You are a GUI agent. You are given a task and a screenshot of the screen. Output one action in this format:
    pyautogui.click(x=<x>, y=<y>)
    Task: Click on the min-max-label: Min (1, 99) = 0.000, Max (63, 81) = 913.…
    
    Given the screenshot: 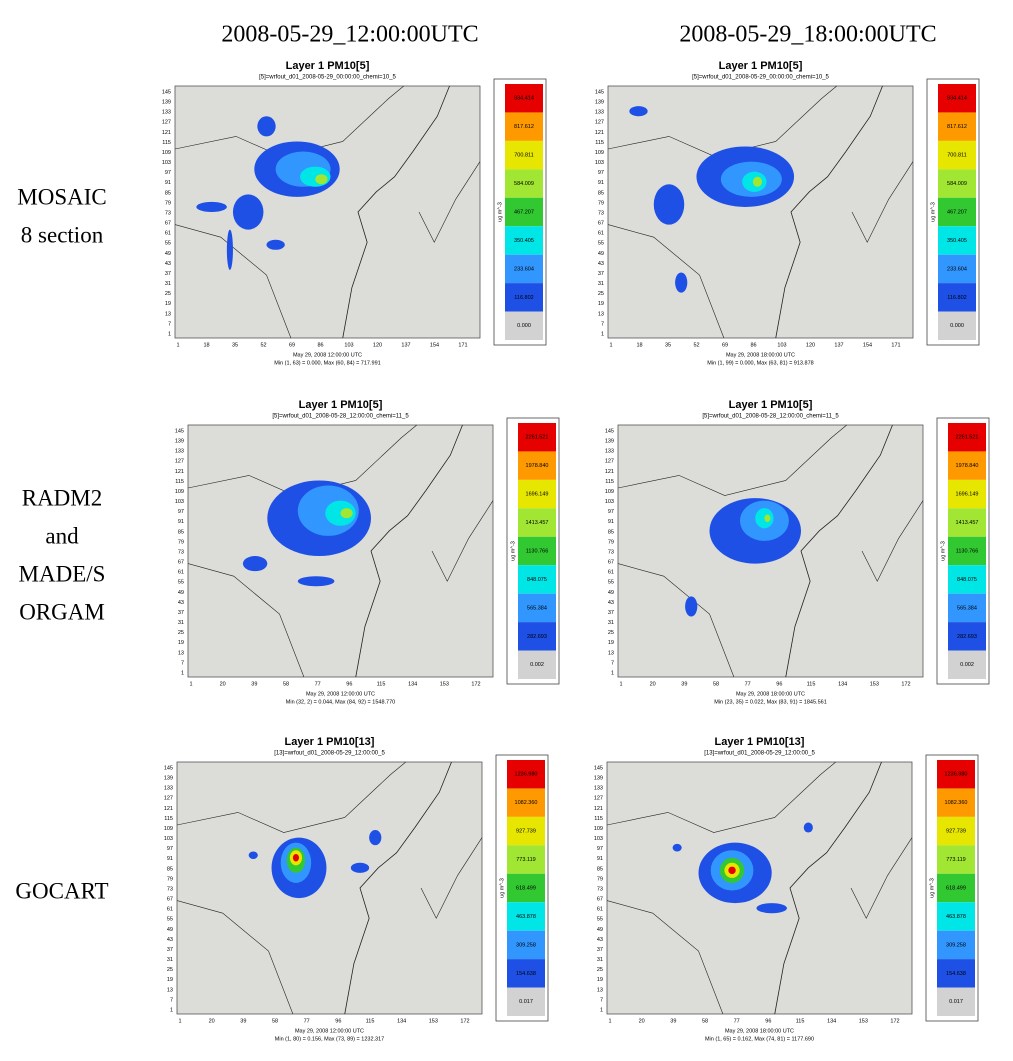 What is the action you would take?
    pyautogui.click(x=760, y=363)
    